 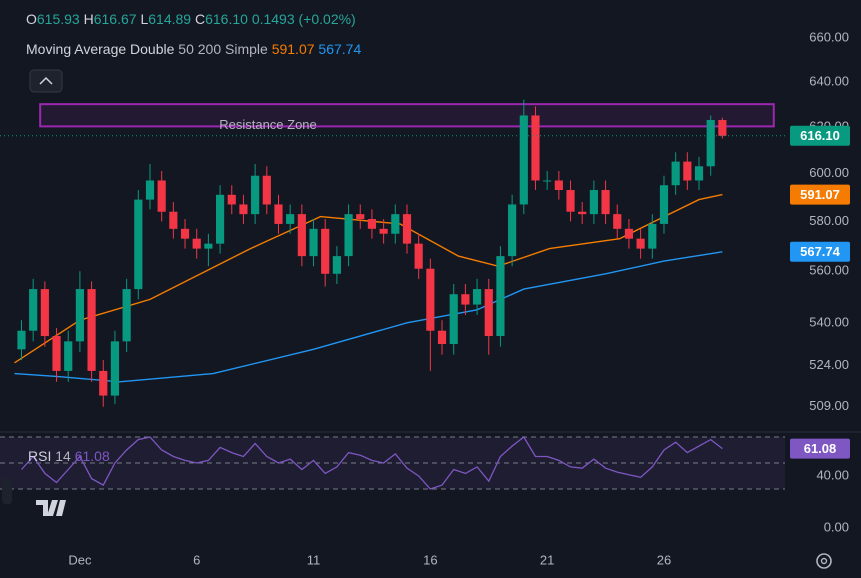 What do you see at coordinates (115, 19) in the screenshot?
I see `ohlc-value: 616.67` at bounding box center [115, 19].